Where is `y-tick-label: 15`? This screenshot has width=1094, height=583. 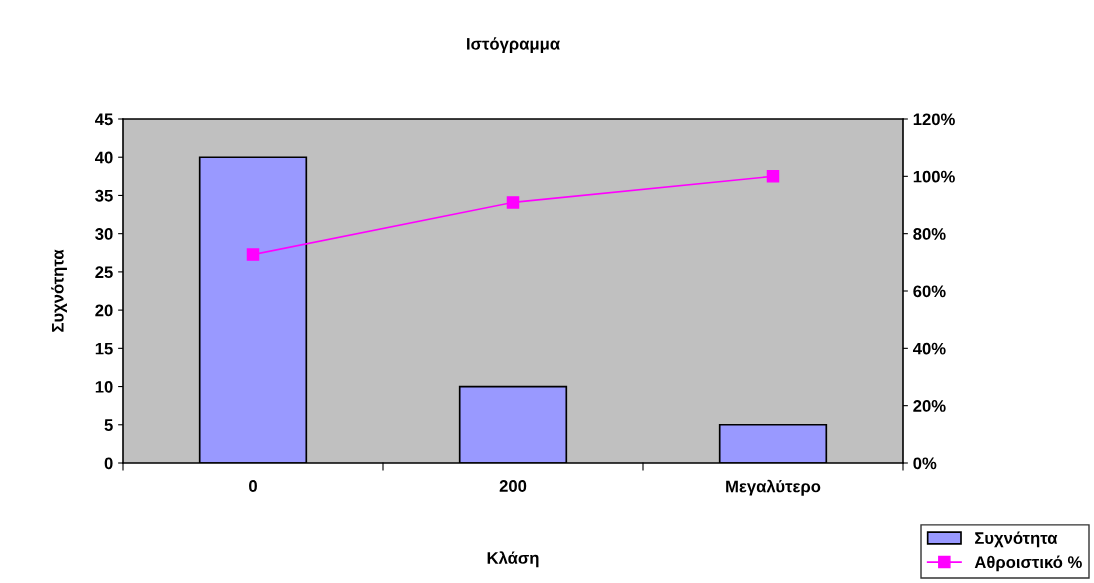 y-tick-label: 15 is located at coordinates (104, 348).